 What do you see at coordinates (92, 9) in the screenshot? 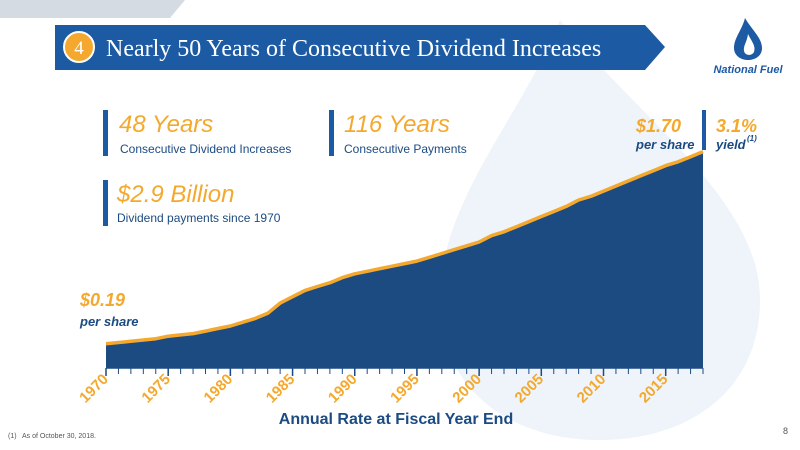
I see `corner-strip` at bounding box center [92, 9].